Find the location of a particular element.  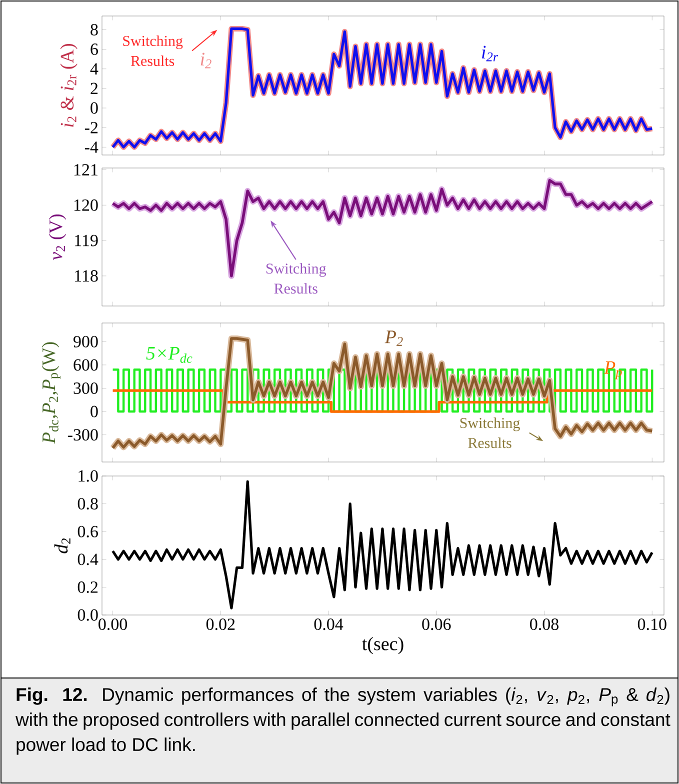

y-axis-title: i$_{2}$ & i$_{2r}$ (A) is located at coordinates (69, 85).